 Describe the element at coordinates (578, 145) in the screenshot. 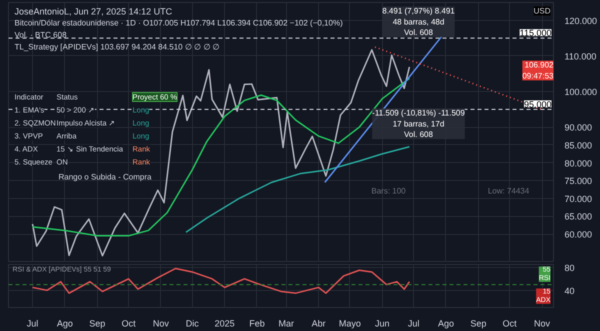

I see `y-tick-label: 85.000` at that location.